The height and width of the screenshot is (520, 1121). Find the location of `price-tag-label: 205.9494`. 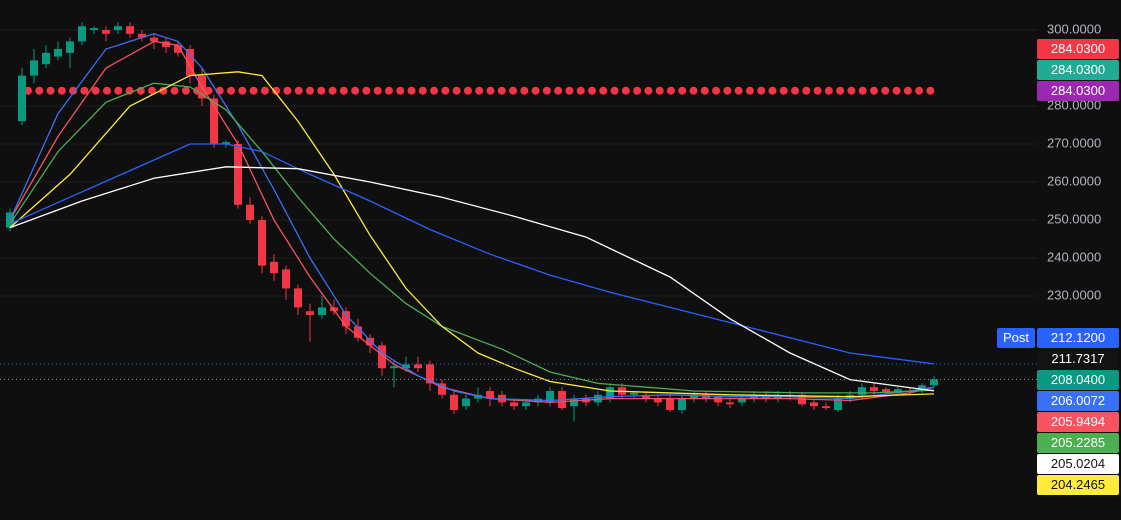

price-tag-label: 205.9494 is located at coordinates (1078, 421).